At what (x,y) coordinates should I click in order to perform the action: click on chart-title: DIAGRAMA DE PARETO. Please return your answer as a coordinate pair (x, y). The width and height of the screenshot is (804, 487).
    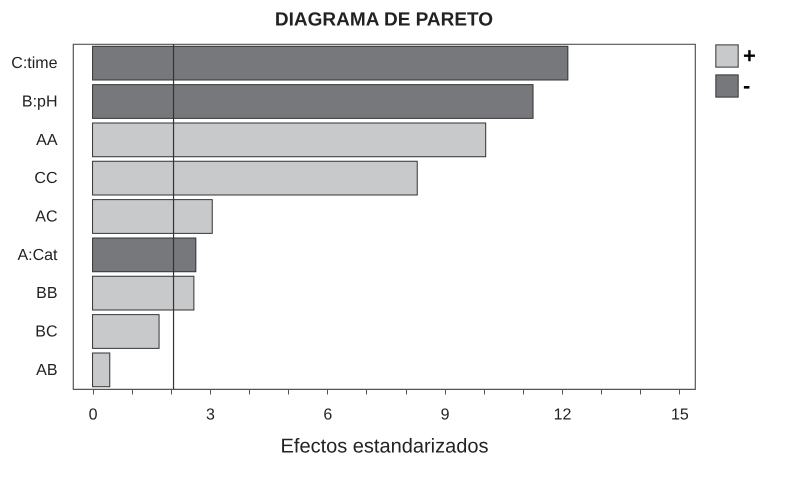
    Looking at the image, I should click on (384, 19).